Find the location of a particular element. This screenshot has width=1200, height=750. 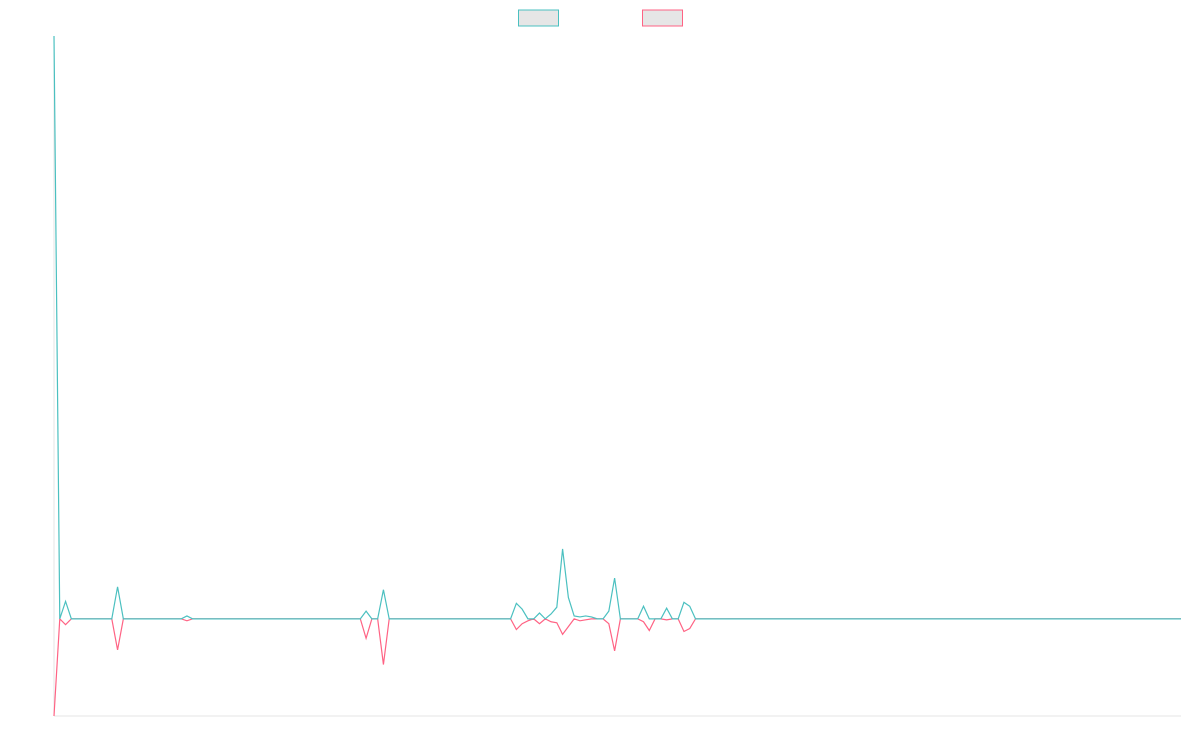

legend is located at coordinates (600, 18).